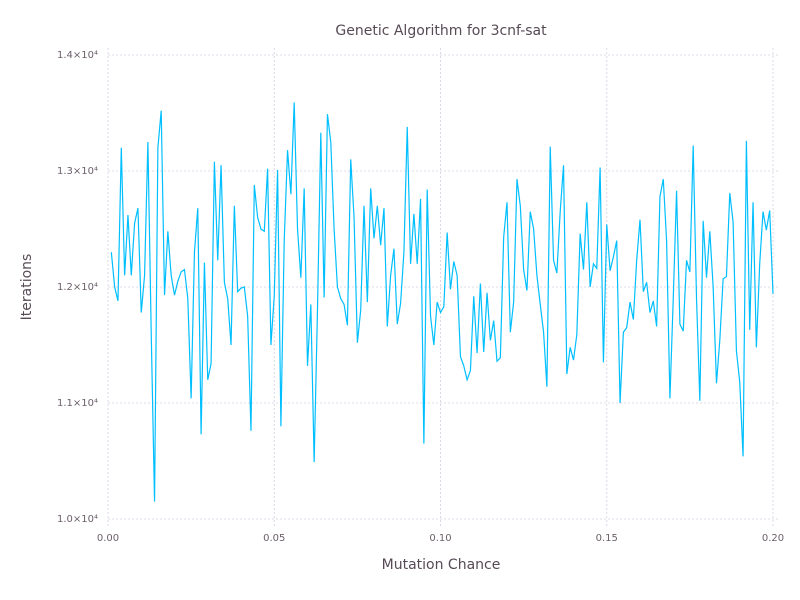  I want to click on y-tick-label: 1.4×10⁴, so click(77, 55).